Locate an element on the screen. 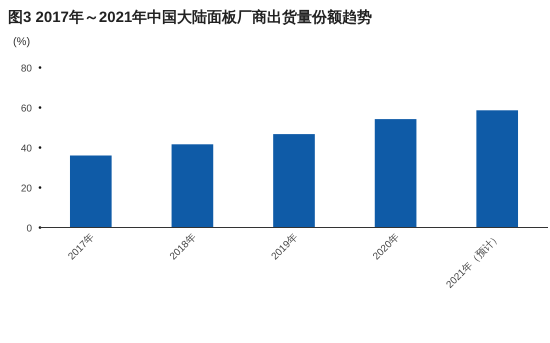  y-axis-title: (%) is located at coordinates (21, 42).